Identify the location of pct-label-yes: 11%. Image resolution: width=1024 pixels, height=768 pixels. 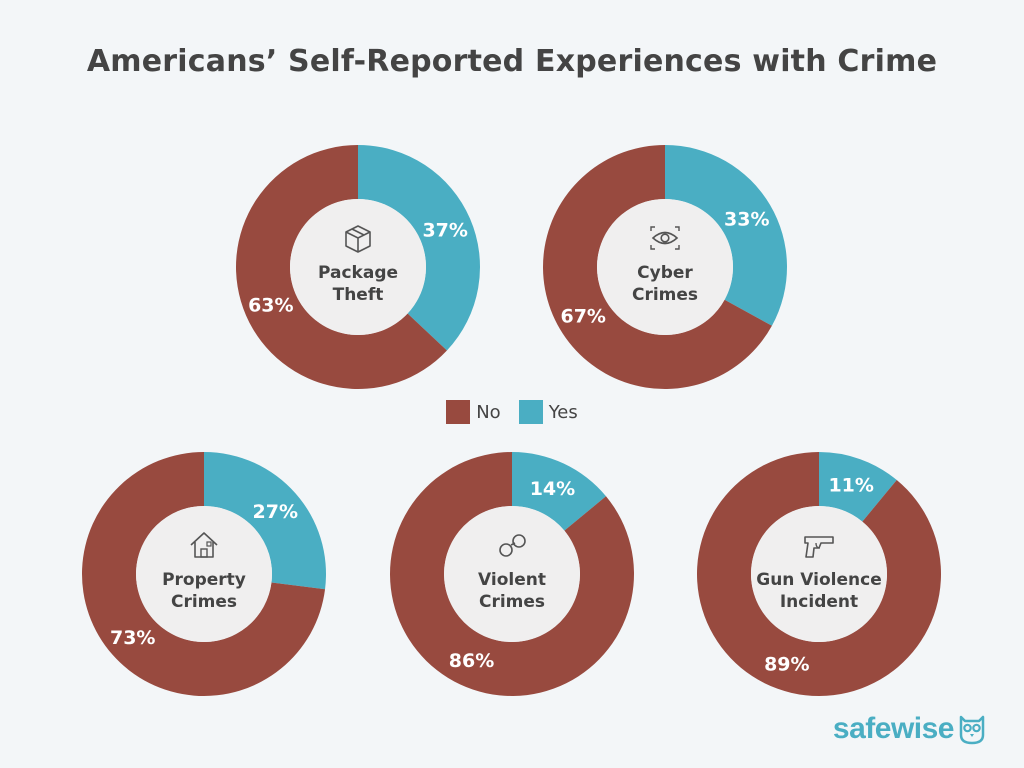
(850, 486).